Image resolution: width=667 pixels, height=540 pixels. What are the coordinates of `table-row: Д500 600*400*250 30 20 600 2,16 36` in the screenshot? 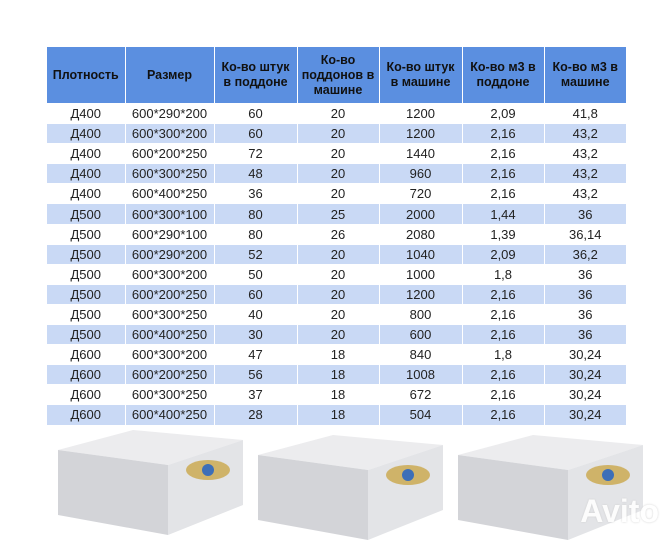 It's located at (336, 334).